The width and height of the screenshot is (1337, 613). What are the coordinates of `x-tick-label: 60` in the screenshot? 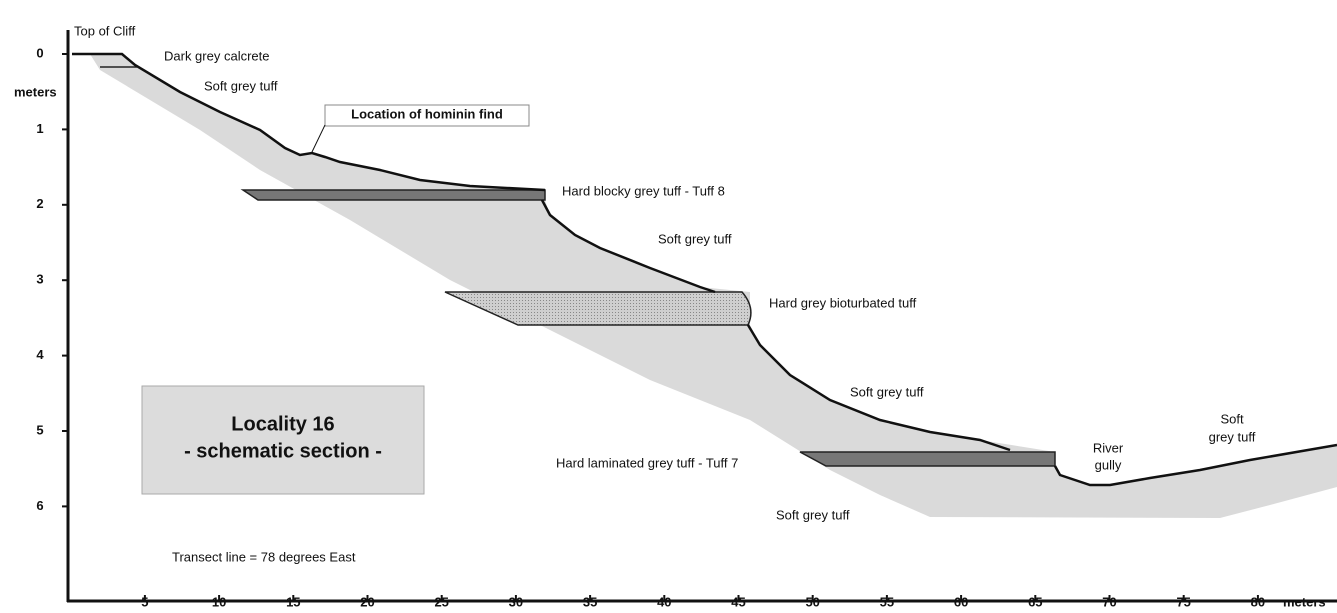 It's located at (961, 601).